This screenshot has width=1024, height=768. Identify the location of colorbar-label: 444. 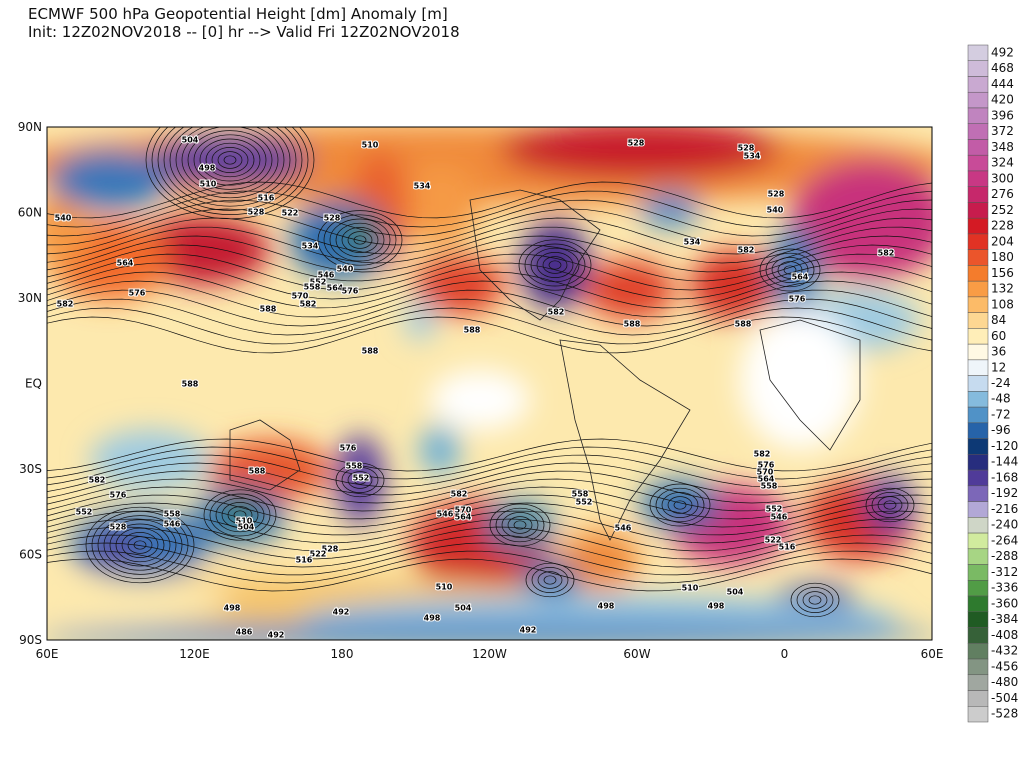
(1002, 84).